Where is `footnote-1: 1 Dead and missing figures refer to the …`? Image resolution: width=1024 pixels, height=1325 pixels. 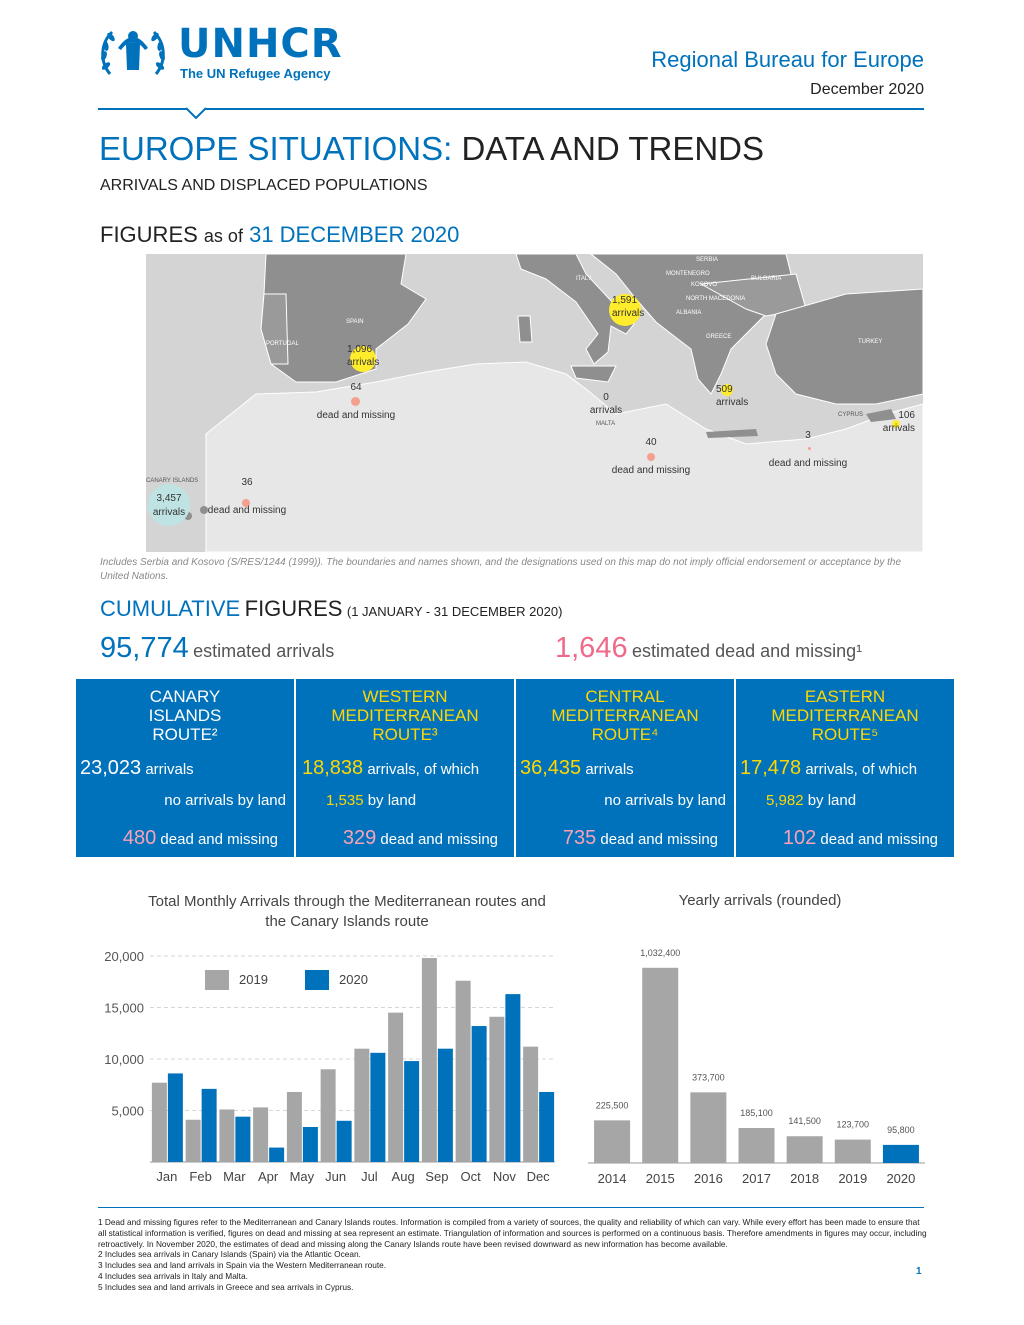
footnote-1: 1 Dead and missing figures refer to the … is located at coordinates (512, 1233).